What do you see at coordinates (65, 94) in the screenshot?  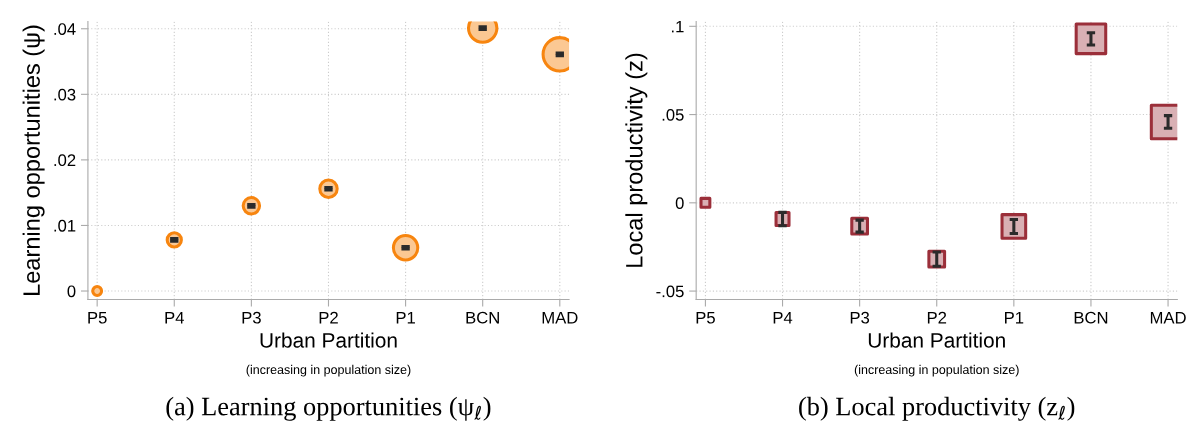 I see `y-tick-label: .03` at bounding box center [65, 94].